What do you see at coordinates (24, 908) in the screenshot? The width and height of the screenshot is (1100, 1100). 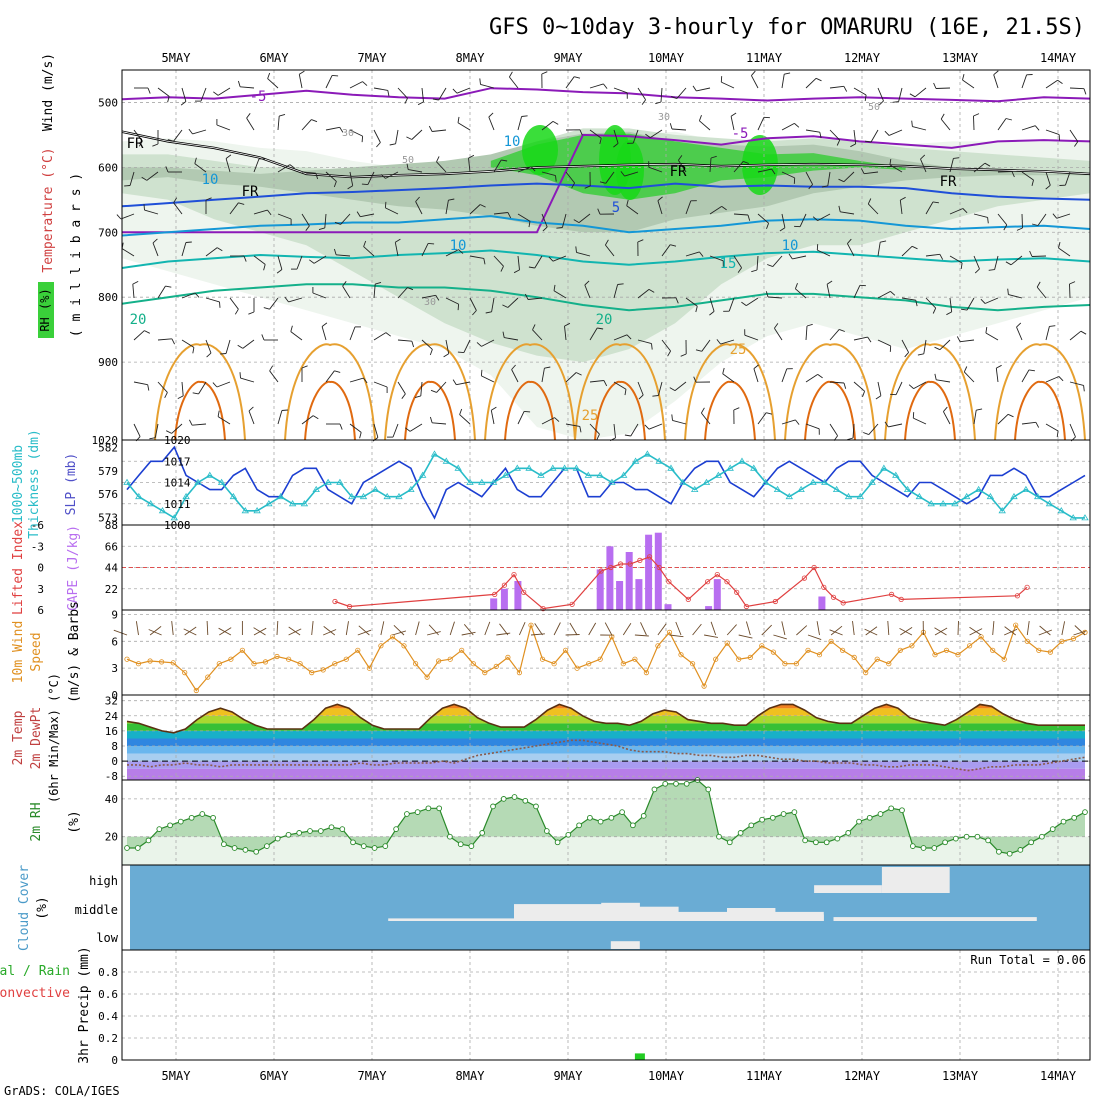 I see `ylabel-cloud-cover: Cloud Cover` at bounding box center [24, 908].